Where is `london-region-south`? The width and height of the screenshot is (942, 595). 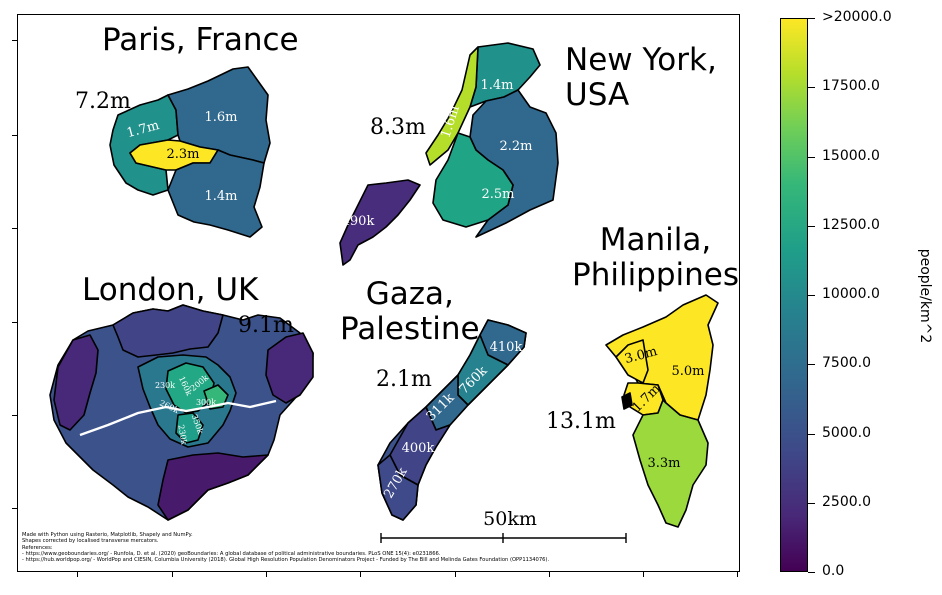 london-region-south is located at coordinates (213, 486).